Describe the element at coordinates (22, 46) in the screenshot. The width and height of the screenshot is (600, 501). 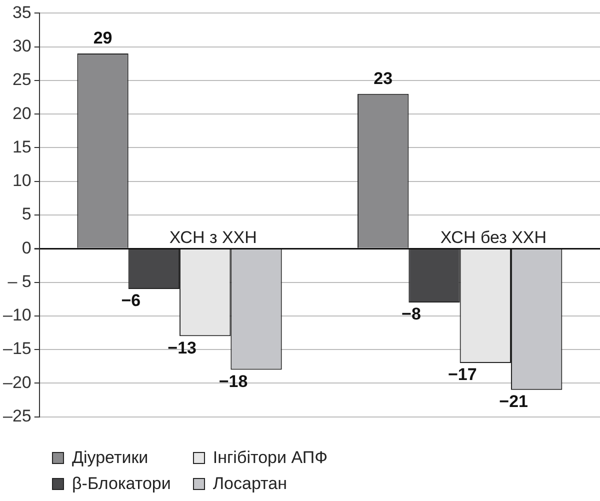
I see `y-tick-label: 30` at that location.